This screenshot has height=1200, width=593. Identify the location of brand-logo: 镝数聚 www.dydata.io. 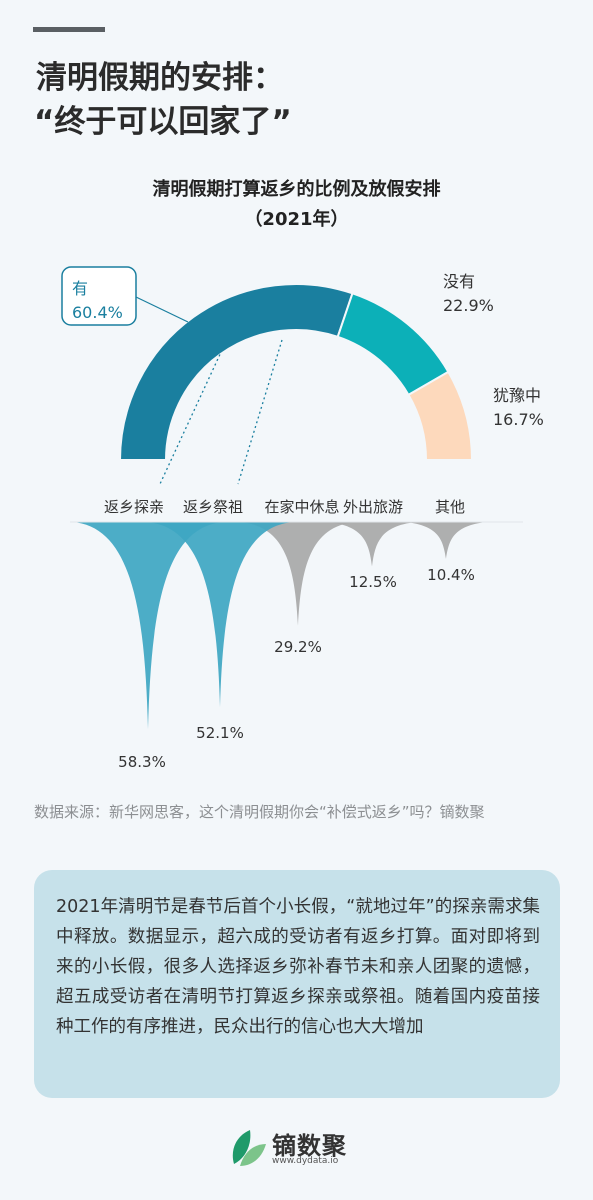
(303, 1148).